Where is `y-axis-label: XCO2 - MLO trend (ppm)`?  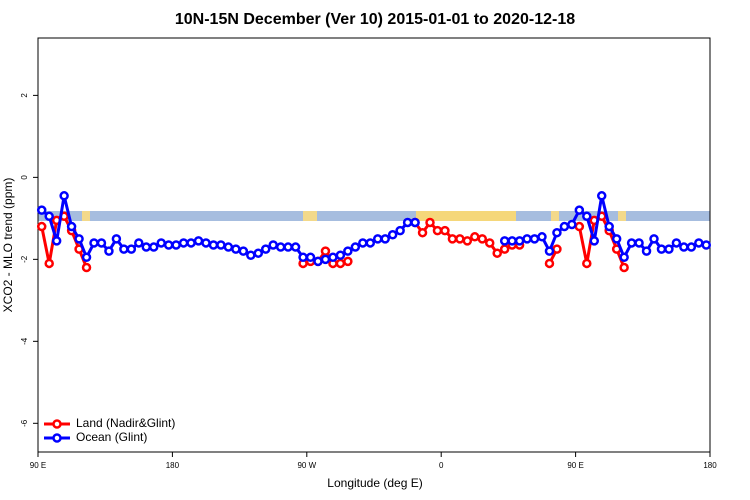 y-axis-label: XCO2 - MLO trend (ppm) is located at coordinates (8, 245).